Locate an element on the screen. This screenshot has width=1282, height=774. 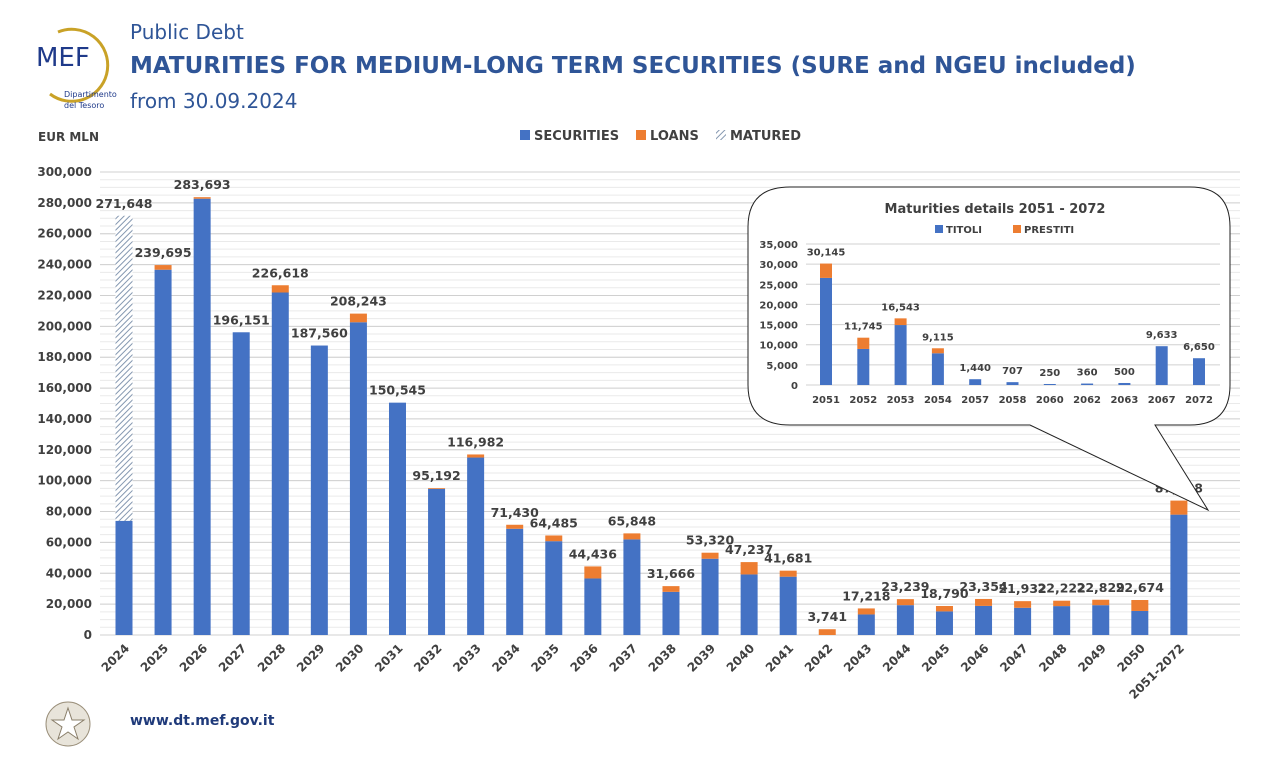
data-label: 41,681 is located at coordinates (788, 558).